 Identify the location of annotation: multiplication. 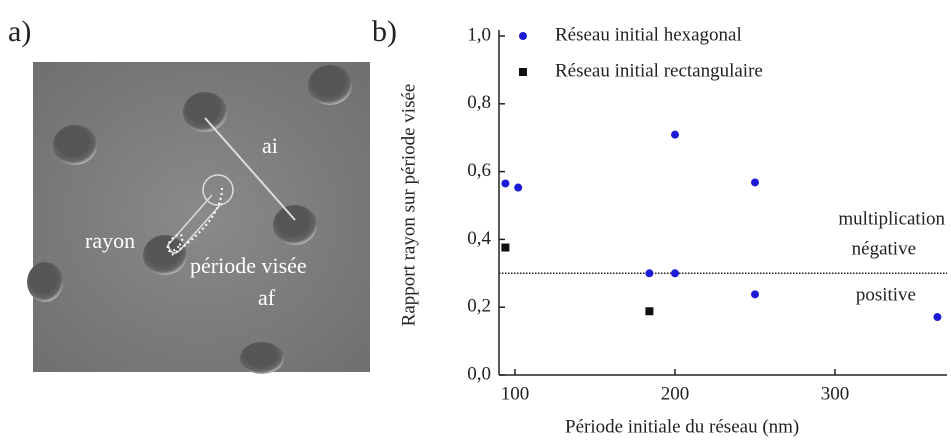
(891, 218).